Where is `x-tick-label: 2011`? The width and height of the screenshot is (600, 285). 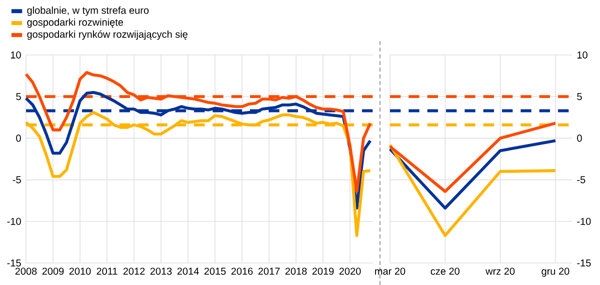 x-tick-label: 2011 is located at coordinates (107, 271).